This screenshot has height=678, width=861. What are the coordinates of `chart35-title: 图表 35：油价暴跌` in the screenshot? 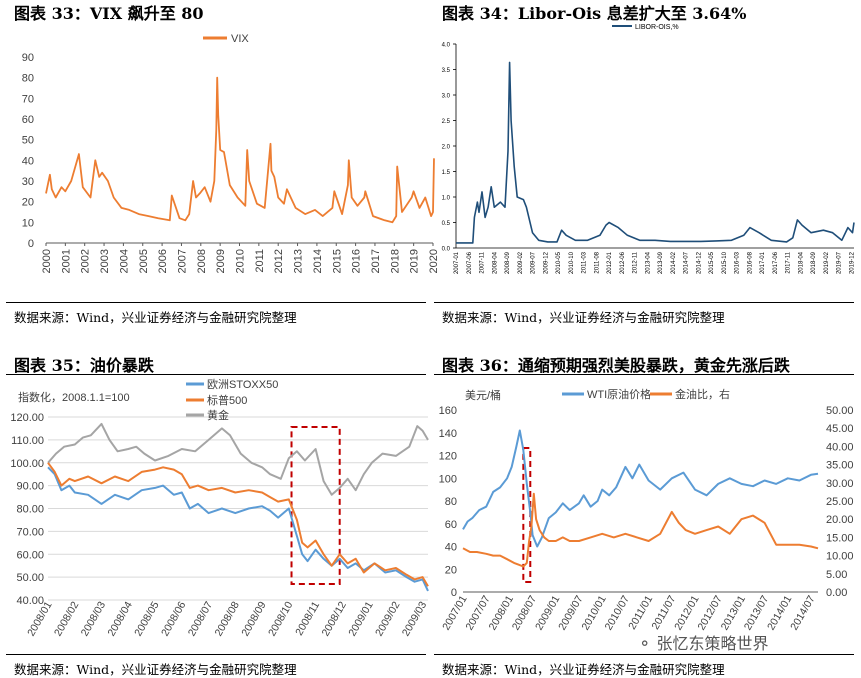 It's located at (84, 365).